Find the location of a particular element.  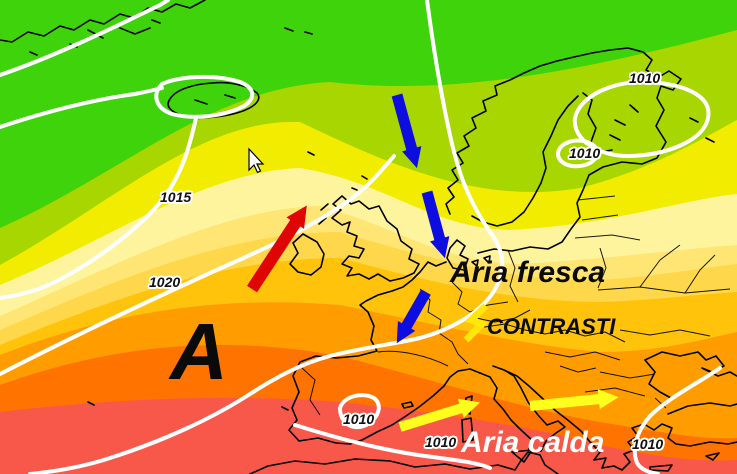

warm-ridge-arrow-atlantic is located at coordinates (276, 249).